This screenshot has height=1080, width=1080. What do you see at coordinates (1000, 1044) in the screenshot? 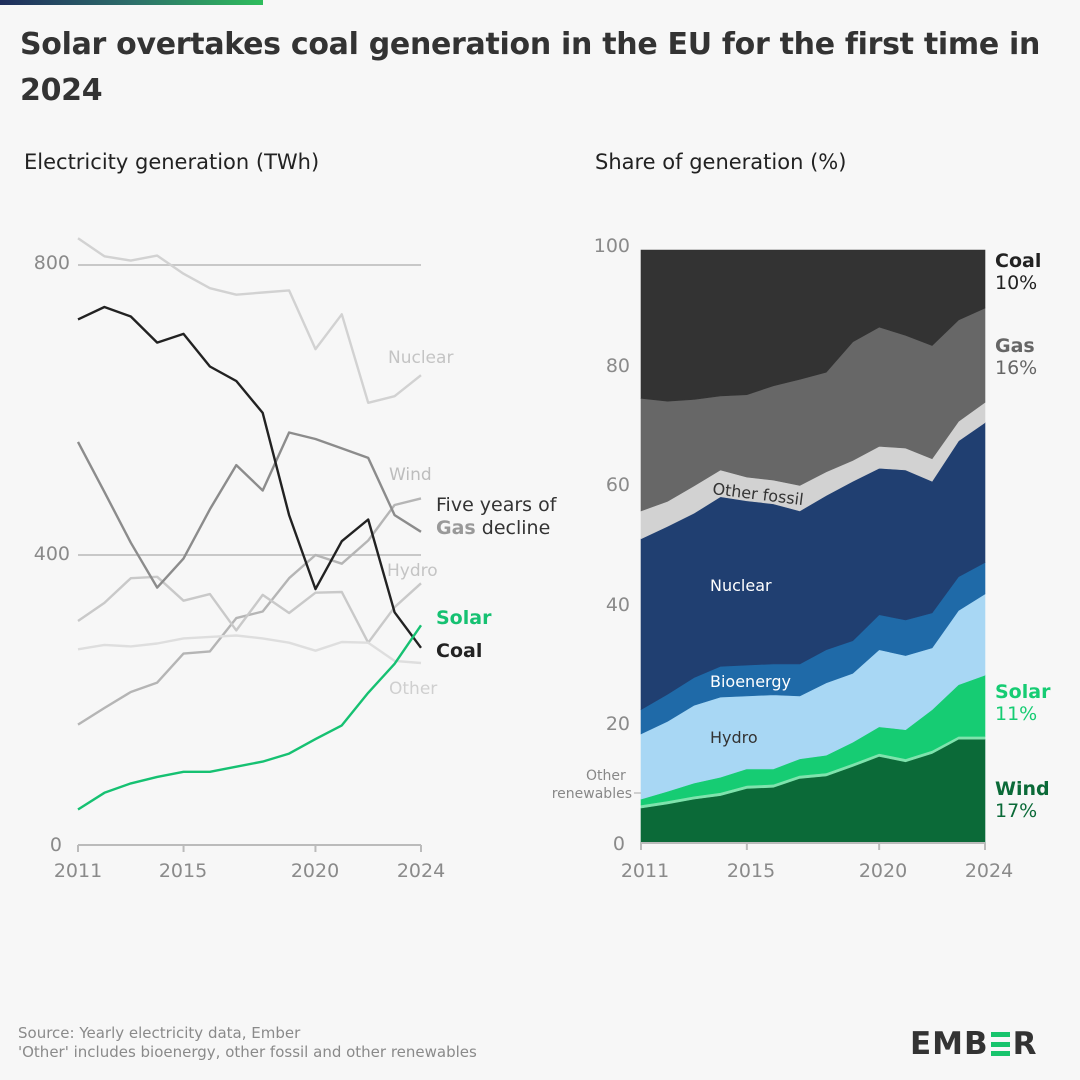
I see `logo-e-bars` at bounding box center [1000, 1044].